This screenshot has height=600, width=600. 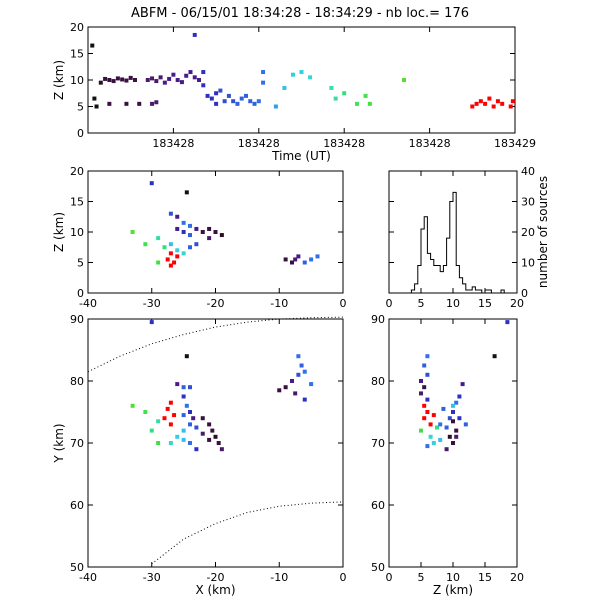 I want to click on zx-z-axis-tick-label: 5, so click(x=80, y=263).